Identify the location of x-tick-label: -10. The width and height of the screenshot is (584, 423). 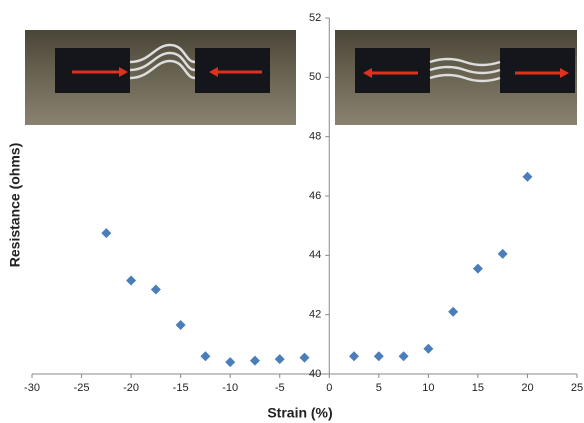
(230, 388).